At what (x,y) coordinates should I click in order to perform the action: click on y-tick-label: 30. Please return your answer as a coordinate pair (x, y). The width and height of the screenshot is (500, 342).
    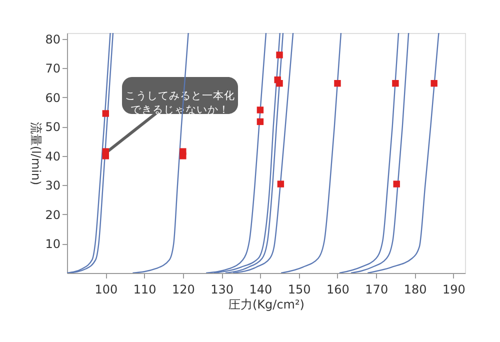
    Looking at the image, I should click on (52, 185).